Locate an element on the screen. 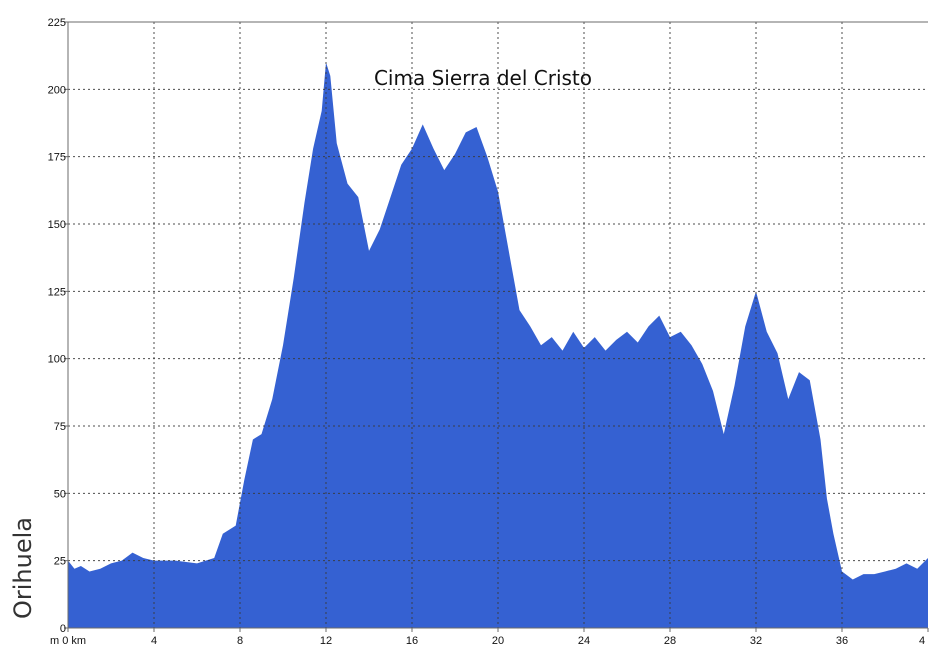 The height and width of the screenshot is (652, 929). y-tick-label-50: 50 is located at coordinates (60, 494).